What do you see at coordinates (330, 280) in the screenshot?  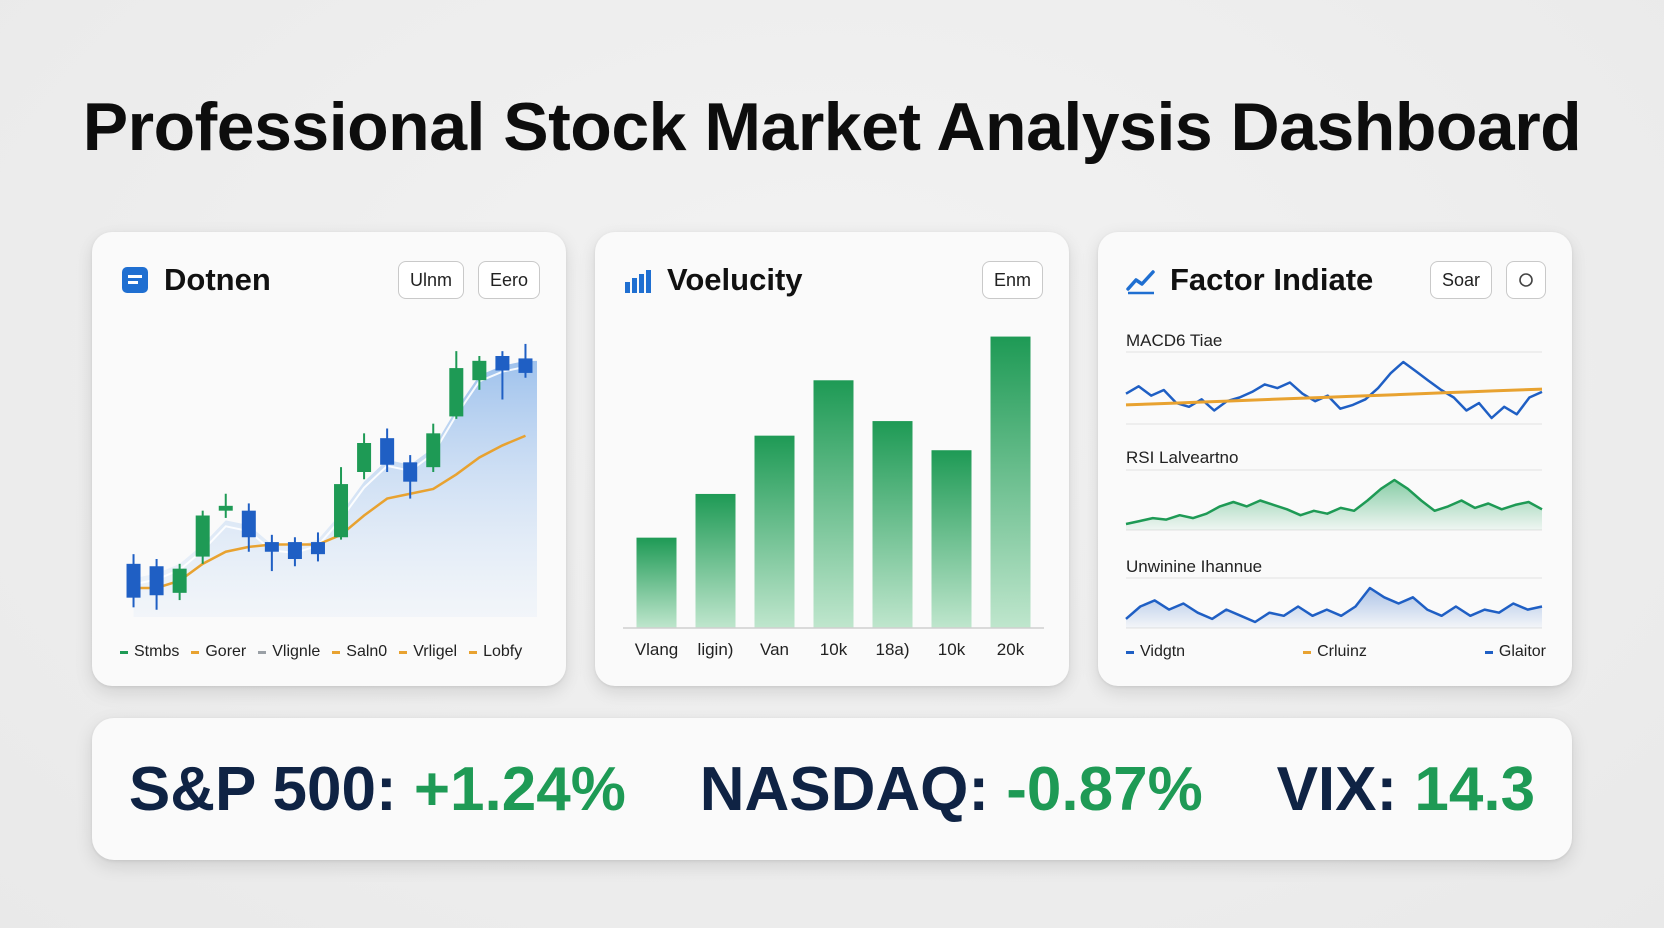 I see `price-card-header: Dotnen Ulnm Eero` at bounding box center [330, 280].